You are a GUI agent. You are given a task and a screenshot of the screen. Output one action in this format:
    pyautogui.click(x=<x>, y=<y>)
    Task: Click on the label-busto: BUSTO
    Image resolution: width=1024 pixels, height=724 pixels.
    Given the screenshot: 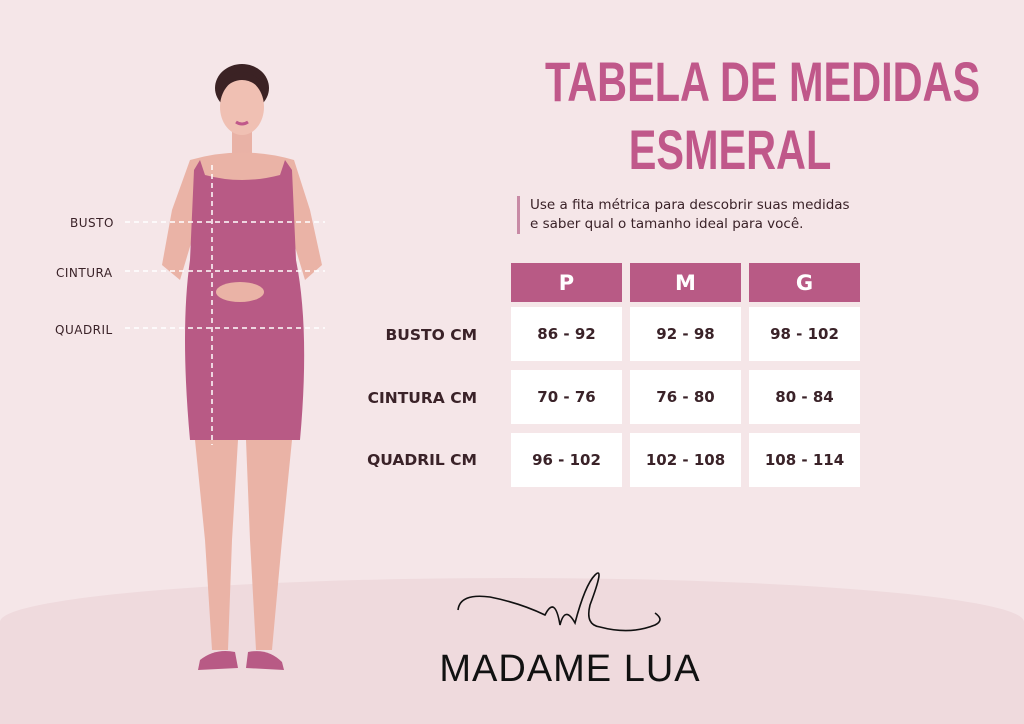 What is the action you would take?
    pyautogui.click(x=92, y=223)
    